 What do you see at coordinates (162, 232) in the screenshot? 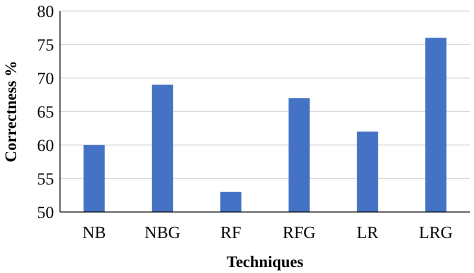
I see `x-tick-label: NBG` at bounding box center [162, 232].